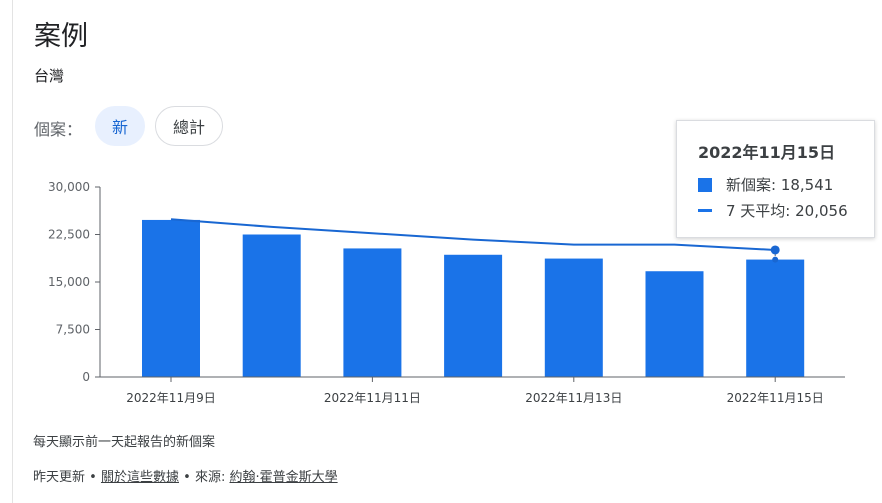 The height and width of the screenshot is (503, 882). Describe the element at coordinates (787, 211) in the screenshot. I see `tooltip-average: 7 天平均: 20,056` at that location.